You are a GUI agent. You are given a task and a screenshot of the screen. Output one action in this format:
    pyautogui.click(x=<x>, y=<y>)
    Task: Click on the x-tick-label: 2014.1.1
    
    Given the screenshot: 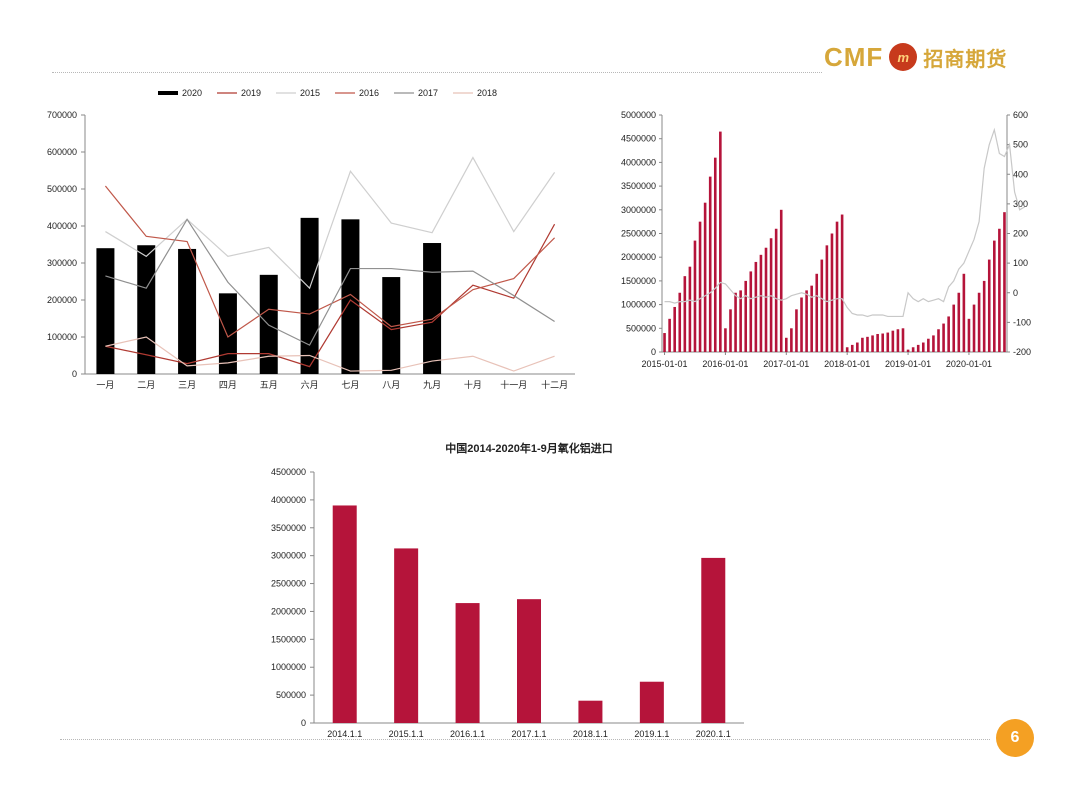 What is the action you would take?
    pyautogui.click(x=344, y=734)
    